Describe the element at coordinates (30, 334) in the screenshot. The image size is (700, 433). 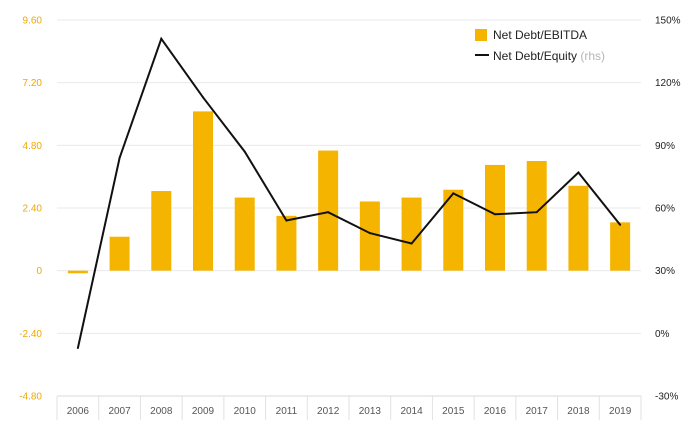
I see `left-tick-label: -2.40` at that location.